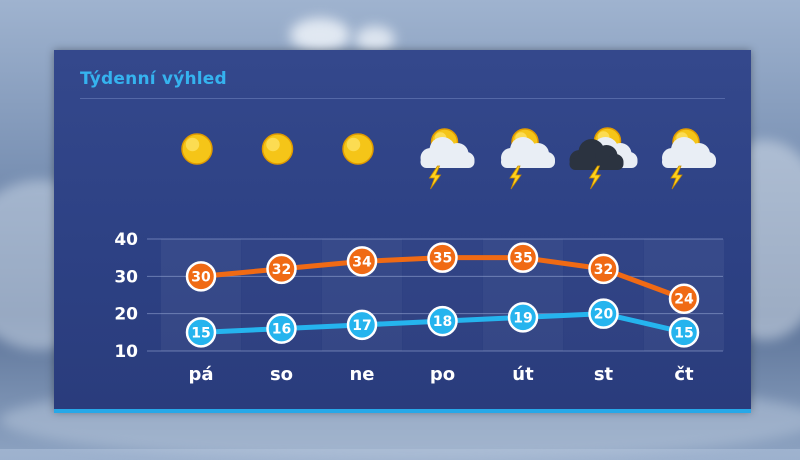 This screenshot has height=460, width=800. Describe the element at coordinates (442, 374) in the screenshot. I see `day-label: po` at that location.